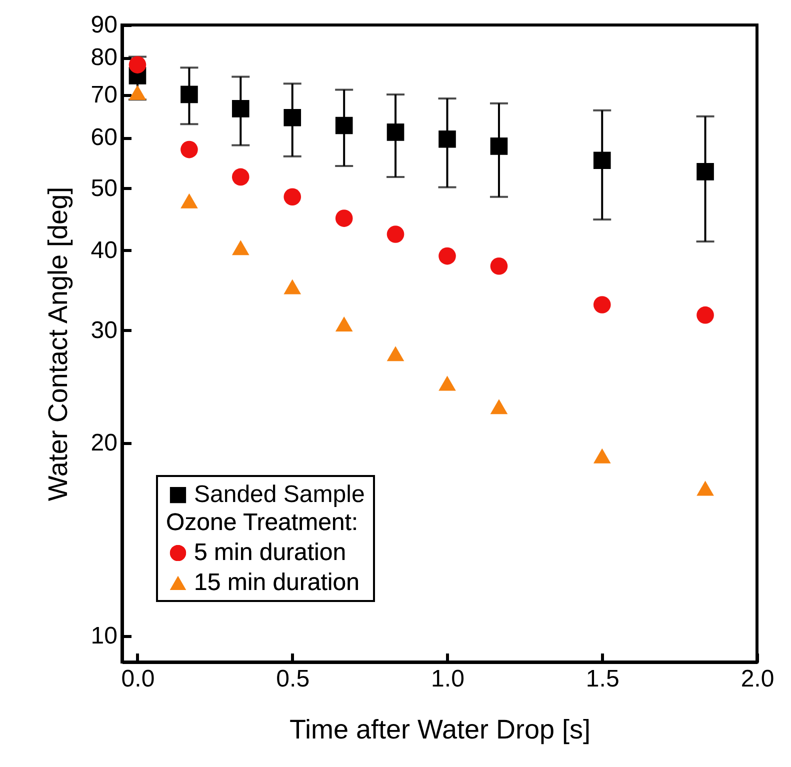  What do you see at coordinates (104, 25) in the screenshot?
I see `y-tick-label: 90` at bounding box center [104, 25].